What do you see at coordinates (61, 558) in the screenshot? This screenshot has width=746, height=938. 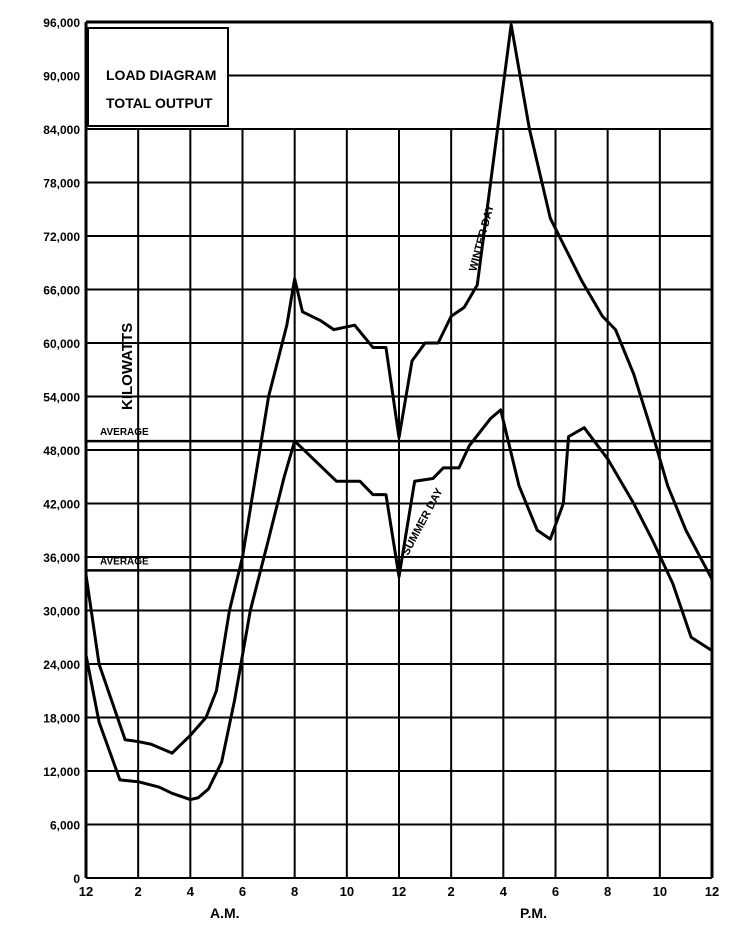 I see `y-tick-label: 36,000` at bounding box center [61, 558].